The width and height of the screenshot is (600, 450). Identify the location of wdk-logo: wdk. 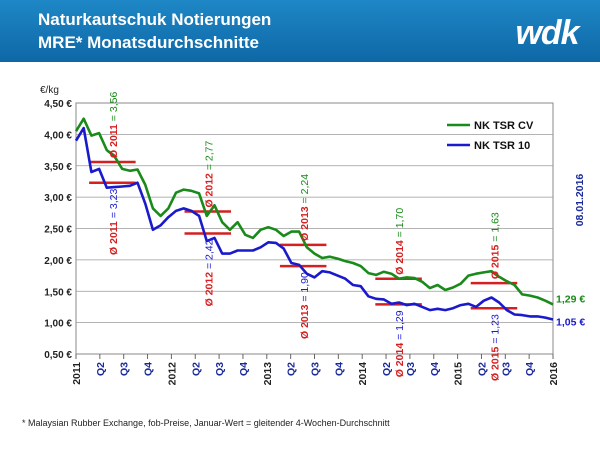
(547, 33).